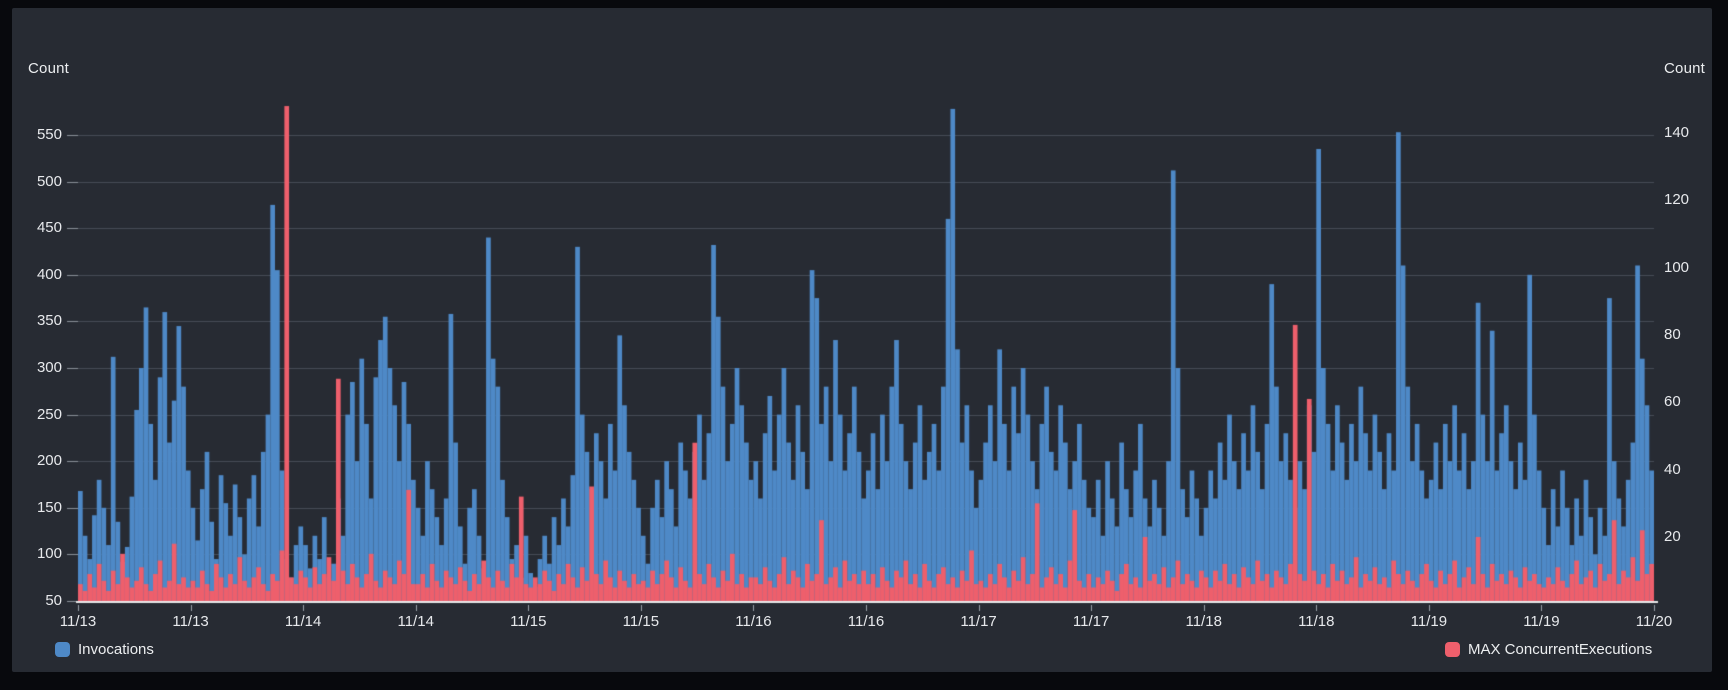  Describe the element at coordinates (62, 649) in the screenshot. I see `invocations-color-swatch` at that location.